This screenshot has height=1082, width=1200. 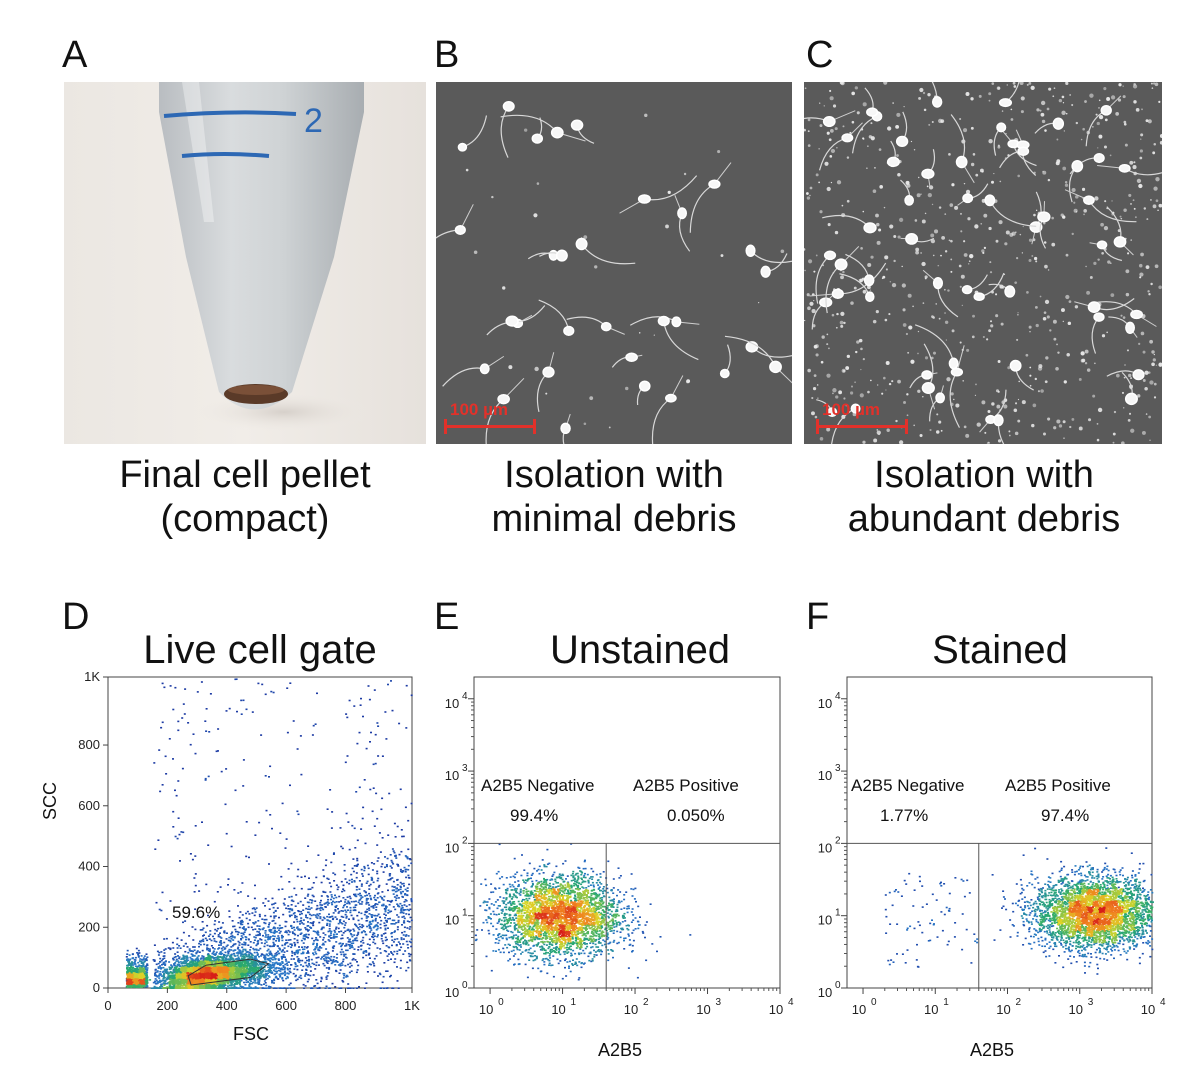 What do you see at coordinates (313, 121) in the screenshot?
I see `tube-marking: 2` at bounding box center [313, 121].